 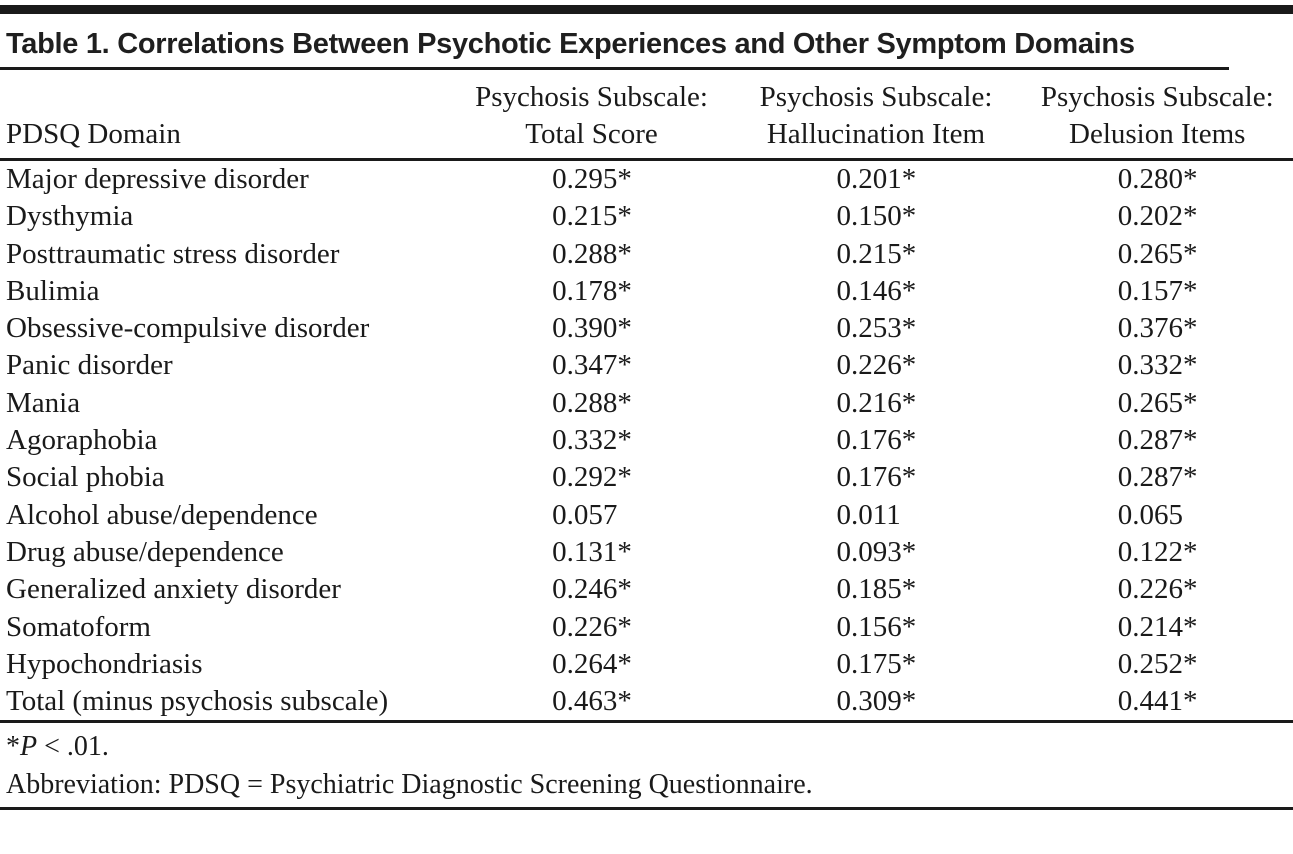 What do you see at coordinates (876, 97) in the screenshot?
I see `column-header-hallucination-line1: Psychosis Subscale:` at bounding box center [876, 97].